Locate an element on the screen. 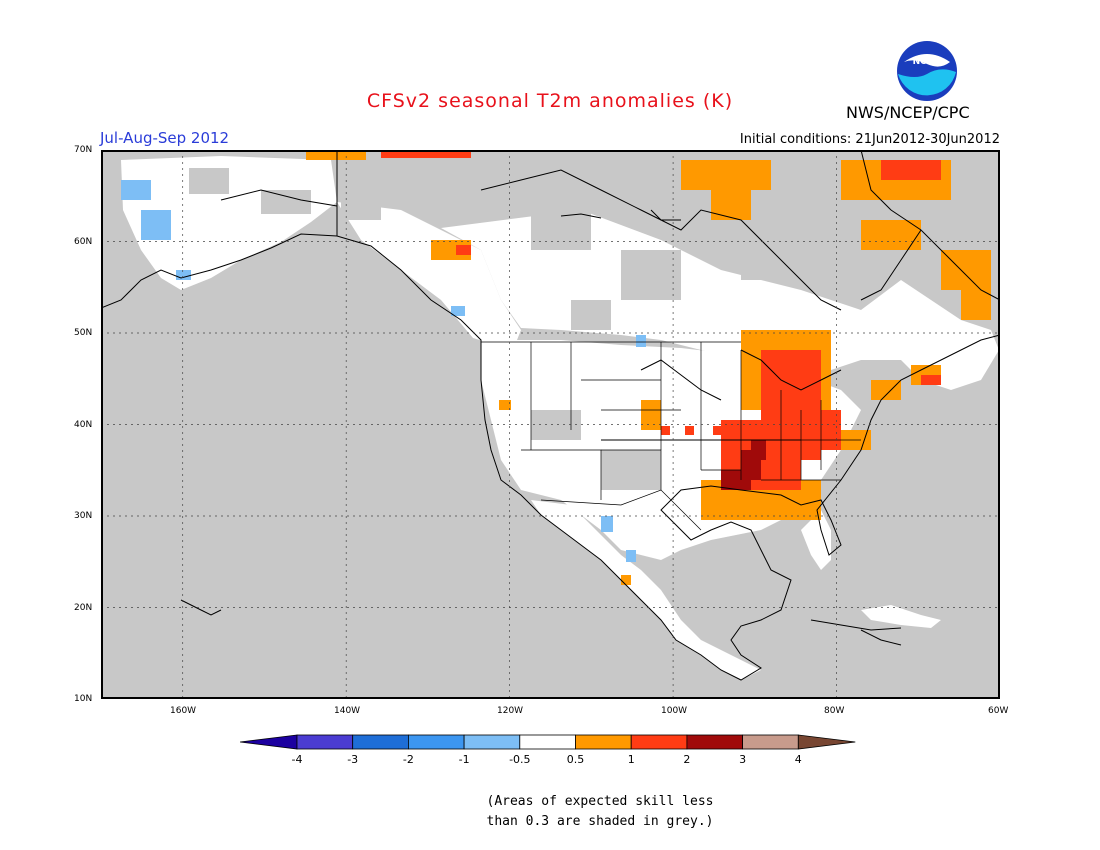 This screenshot has width=1100, height=850. chart-title: CFSv2 seasonal T2m anomalies (K) is located at coordinates (550, 101).